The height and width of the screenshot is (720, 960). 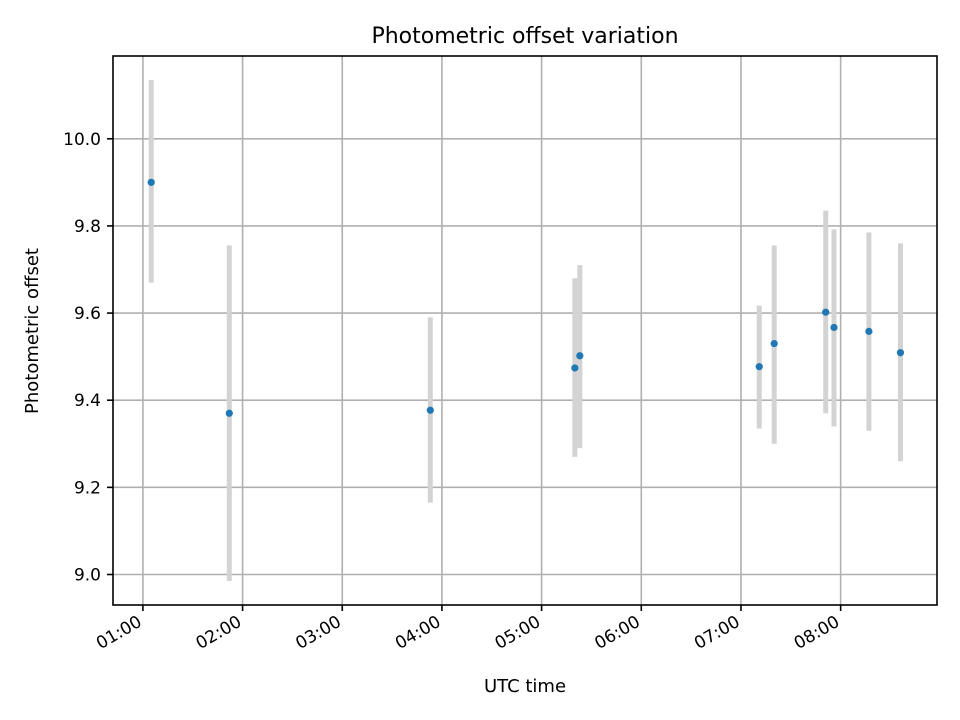 What do you see at coordinates (717, 633) in the screenshot?
I see `x-tick-label: 07:00` at bounding box center [717, 633].